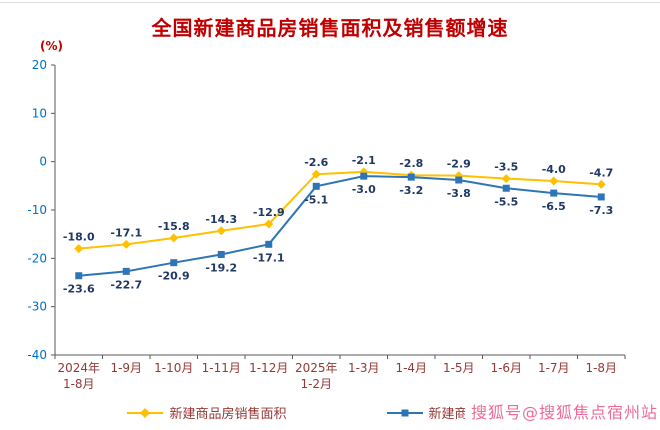 Image resolution: width=660 pixels, height=430 pixels. Describe the element at coordinates (330, 2) in the screenshot. I see `top-divider` at that location.